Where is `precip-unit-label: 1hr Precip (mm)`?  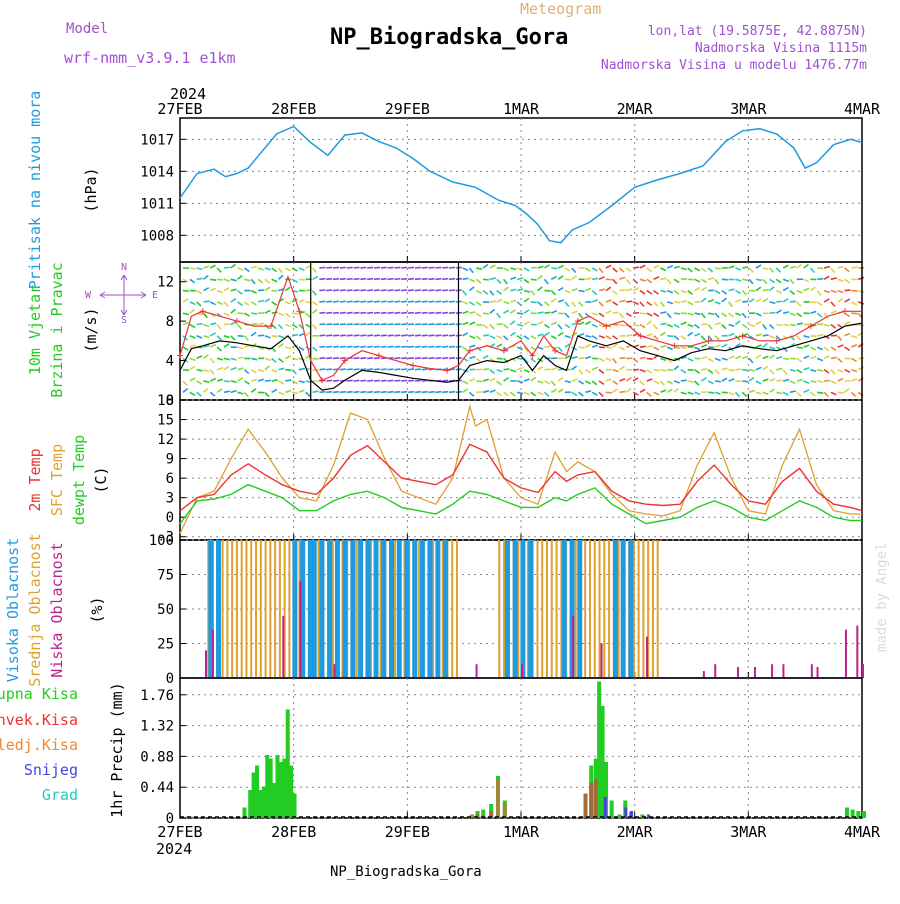
precip-unit-label: 1hr Precip (mm) is located at coordinates (117, 749).